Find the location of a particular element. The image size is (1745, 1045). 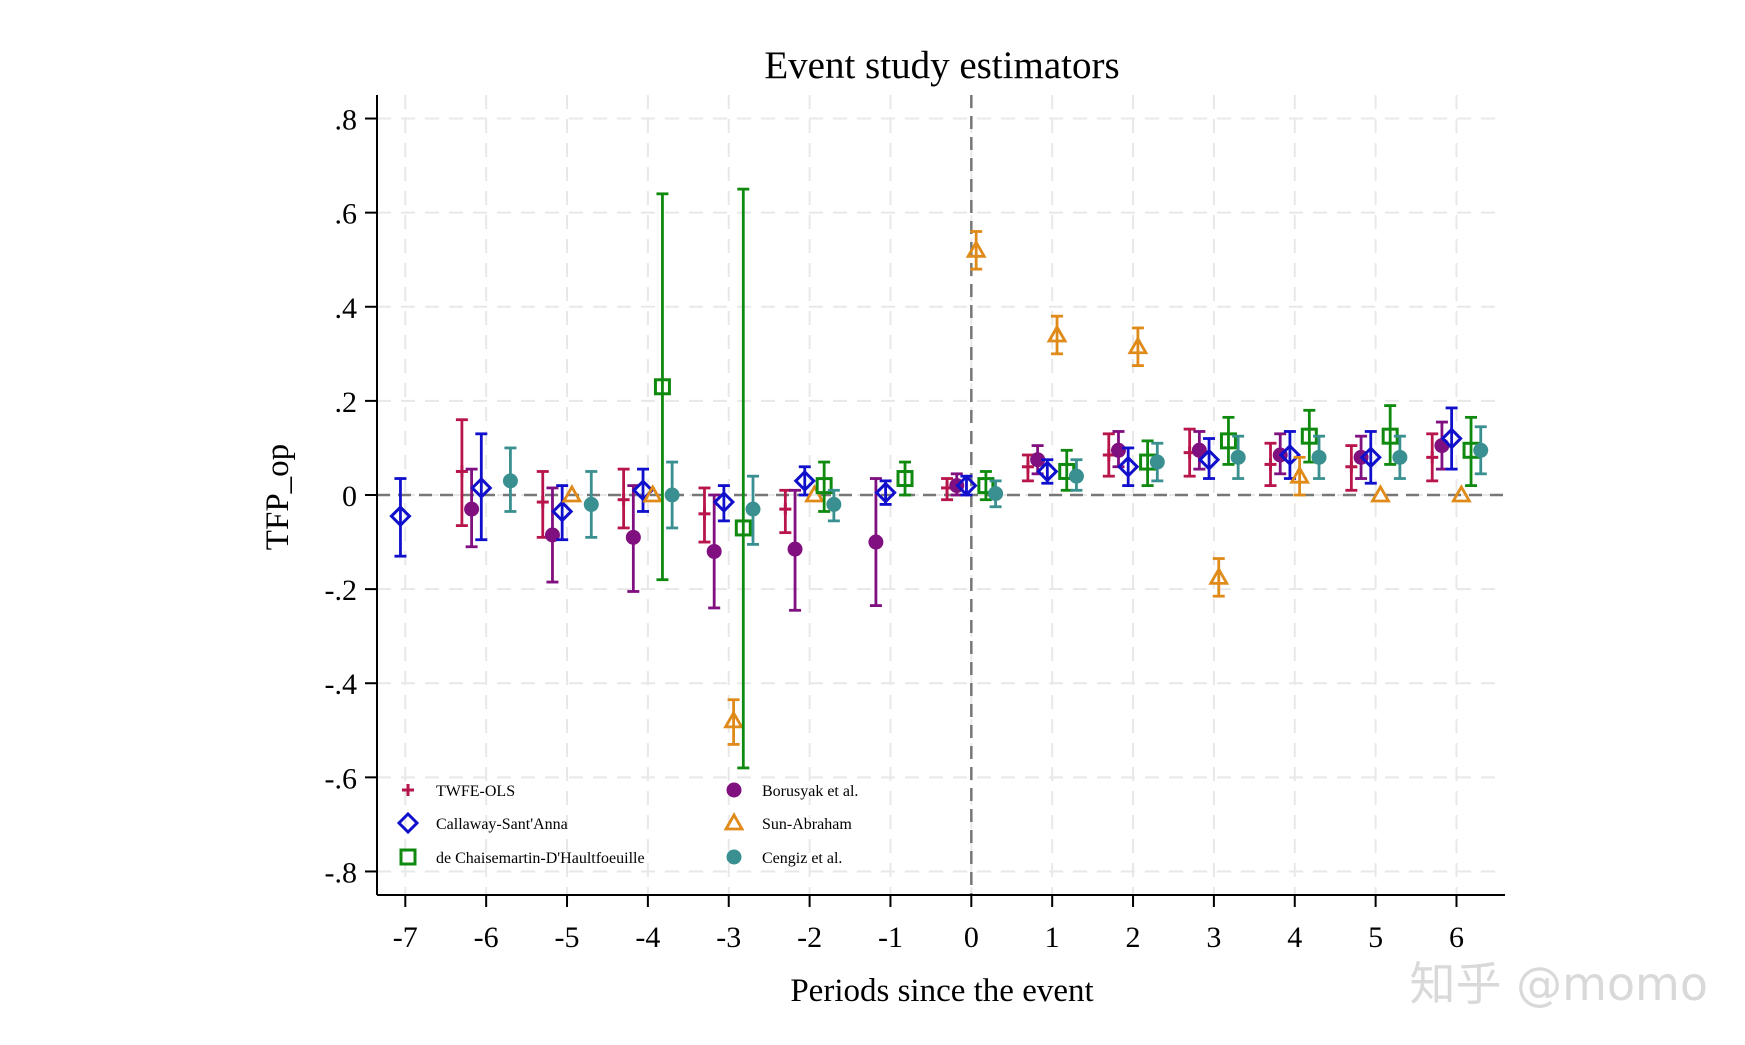

y-tick-label: -.8 is located at coordinates (341, 872).